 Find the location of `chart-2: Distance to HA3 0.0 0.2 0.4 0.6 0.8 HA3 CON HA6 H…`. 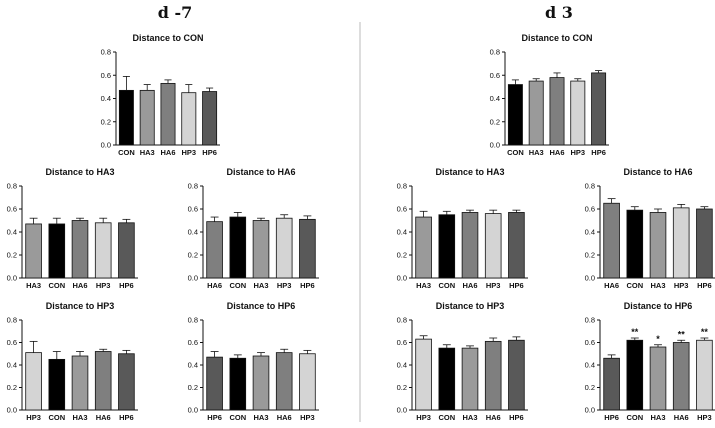

chart-2: Distance to HA3 0.0 0.2 0.4 0.6 0.8 HA3 CON HA6 H… is located at coordinates (72, 228).